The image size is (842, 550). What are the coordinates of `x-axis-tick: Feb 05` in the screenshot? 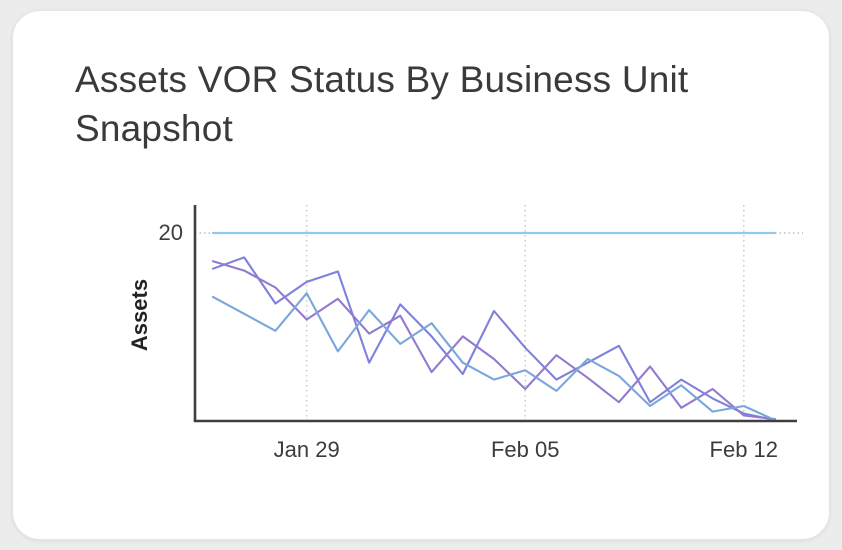 It's located at (525, 449).